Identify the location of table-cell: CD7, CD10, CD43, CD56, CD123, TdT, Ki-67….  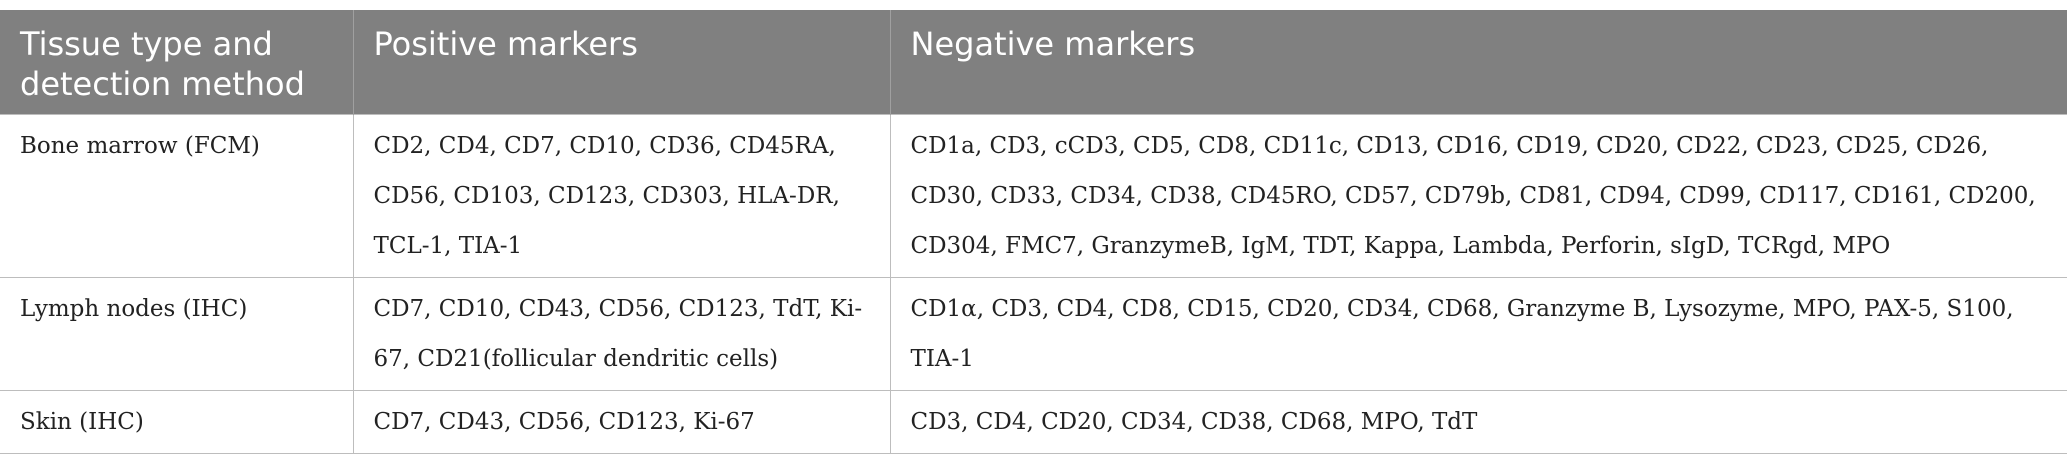
(621, 334).